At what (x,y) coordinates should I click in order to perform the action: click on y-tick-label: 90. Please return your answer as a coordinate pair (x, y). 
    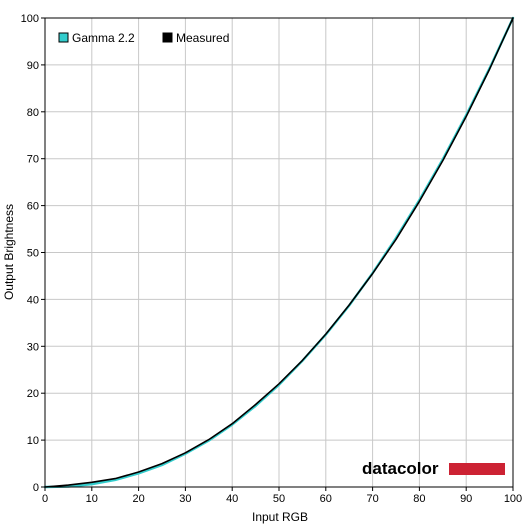
    Looking at the image, I should click on (33, 66).